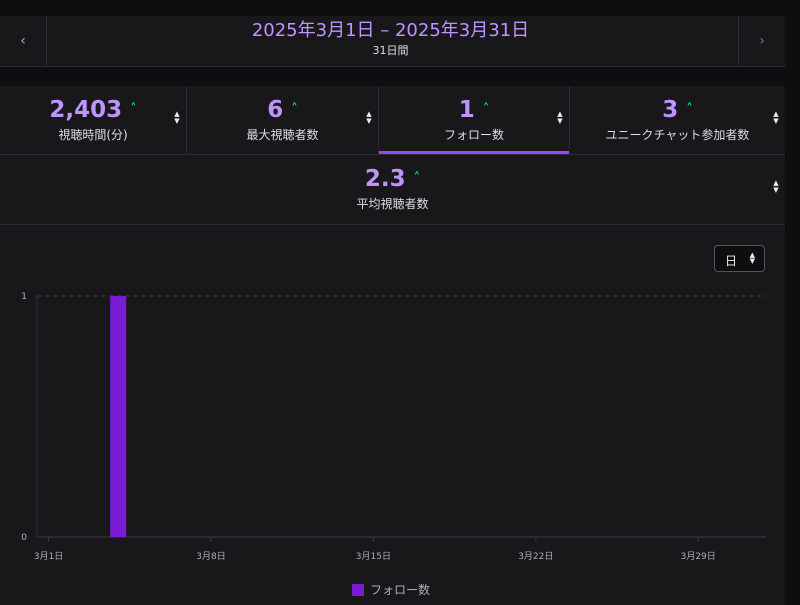  What do you see at coordinates (400, 590) in the screenshot?
I see `legend-label: フォロー数` at bounding box center [400, 590].